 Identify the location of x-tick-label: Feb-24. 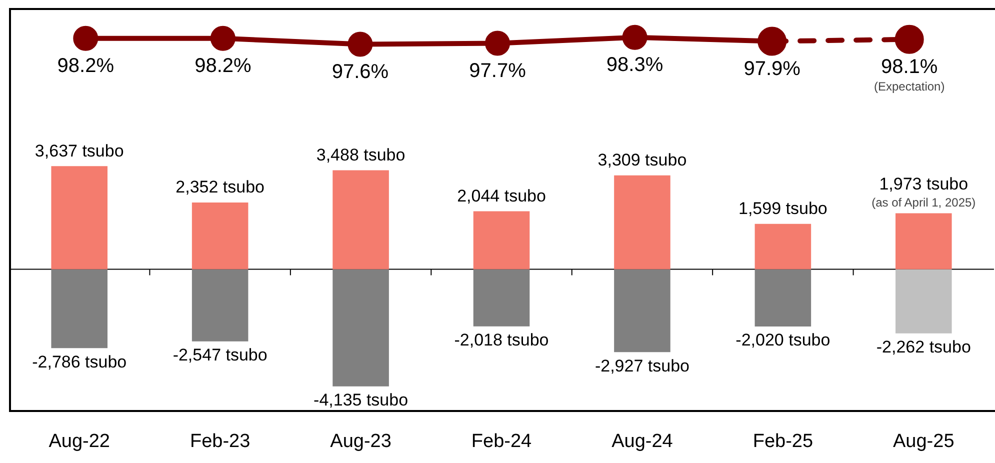
(501, 441).